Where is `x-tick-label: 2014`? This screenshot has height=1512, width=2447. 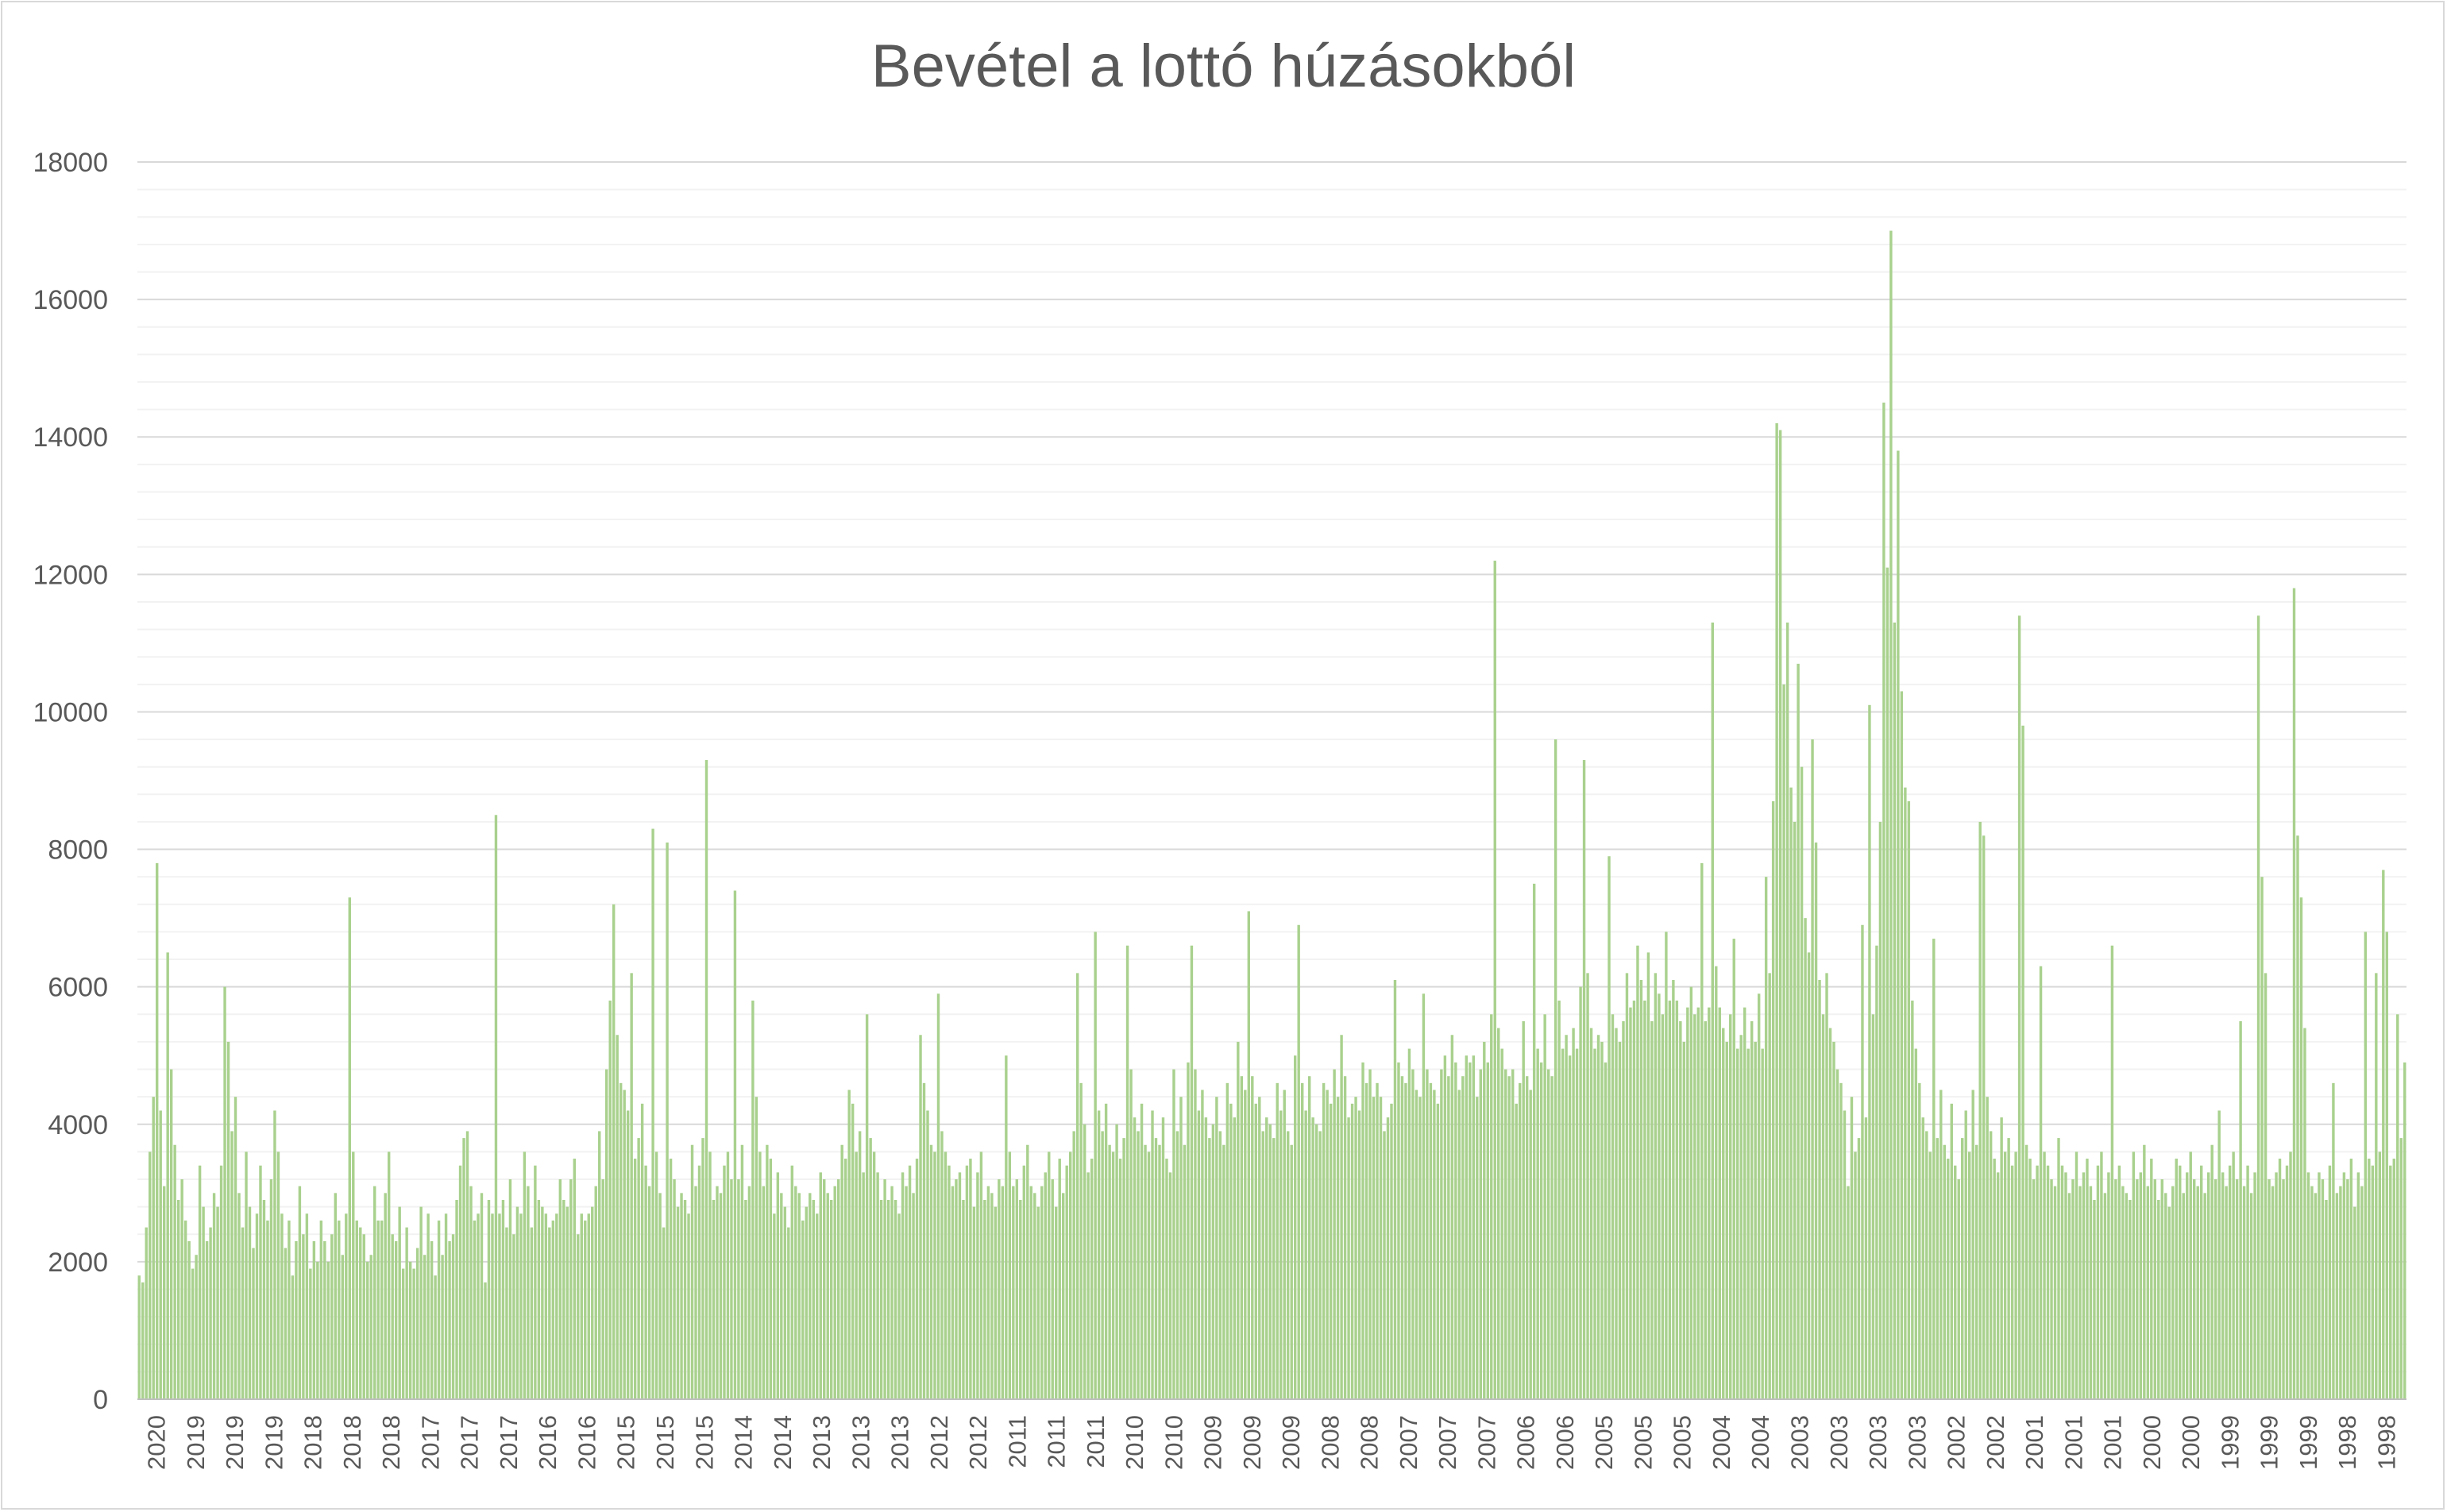 x-tick-label: 2014 is located at coordinates (744, 1442).